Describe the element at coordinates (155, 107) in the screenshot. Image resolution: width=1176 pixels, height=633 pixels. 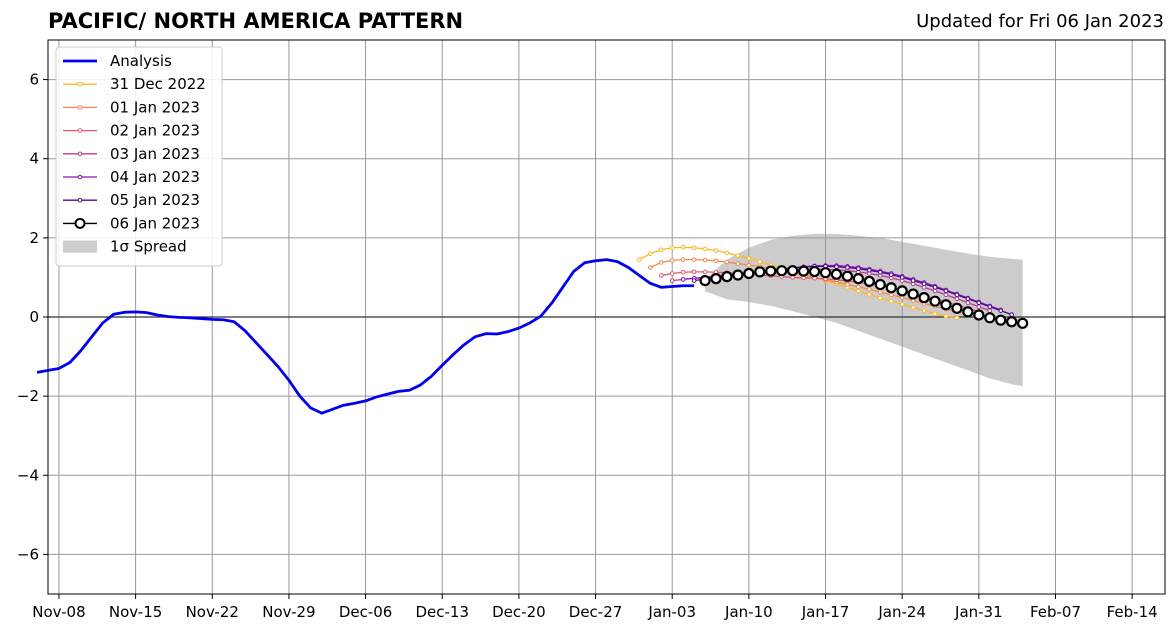
I see `legend-label: 01 Jan 2023` at that location.